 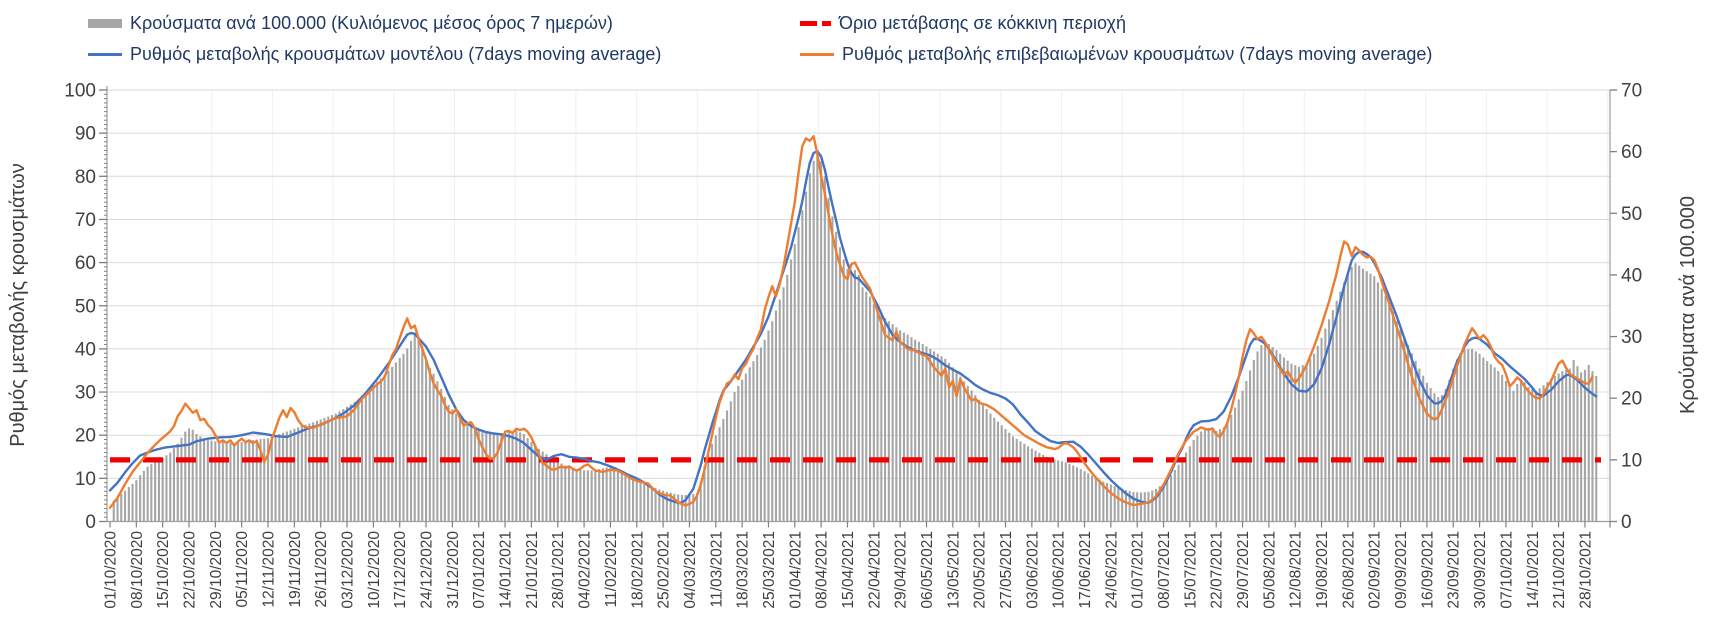 What do you see at coordinates (980, 570) in the screenshot?
I see `svg-text: 20/05/2021` at bounding box center [980, 570].